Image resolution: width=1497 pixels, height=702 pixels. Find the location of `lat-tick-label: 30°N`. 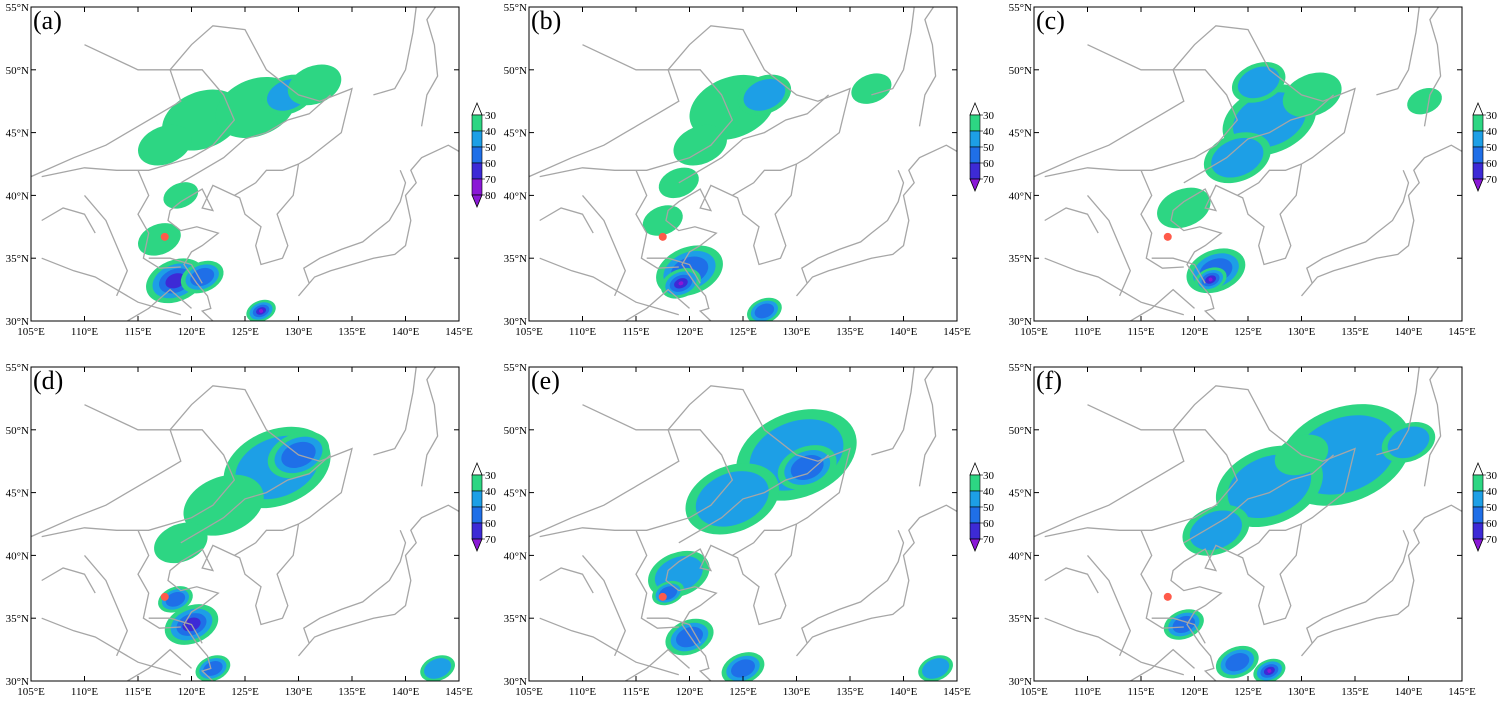

lat-tick-label: 30°N is located at coordinates (17, 682).